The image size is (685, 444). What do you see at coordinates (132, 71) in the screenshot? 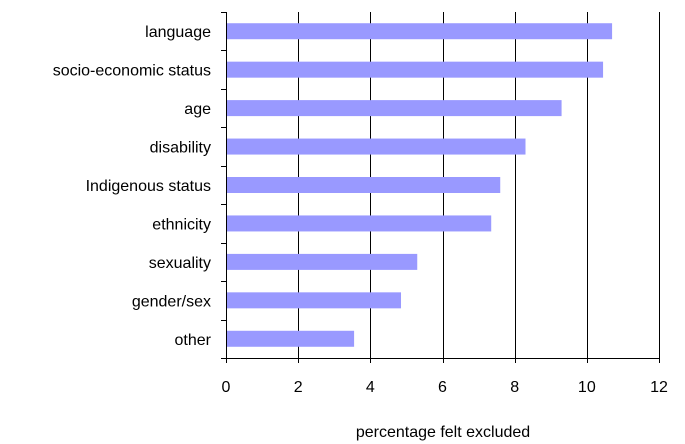
I see `category-label: socio-economic status` at bounding box center [132, 71].